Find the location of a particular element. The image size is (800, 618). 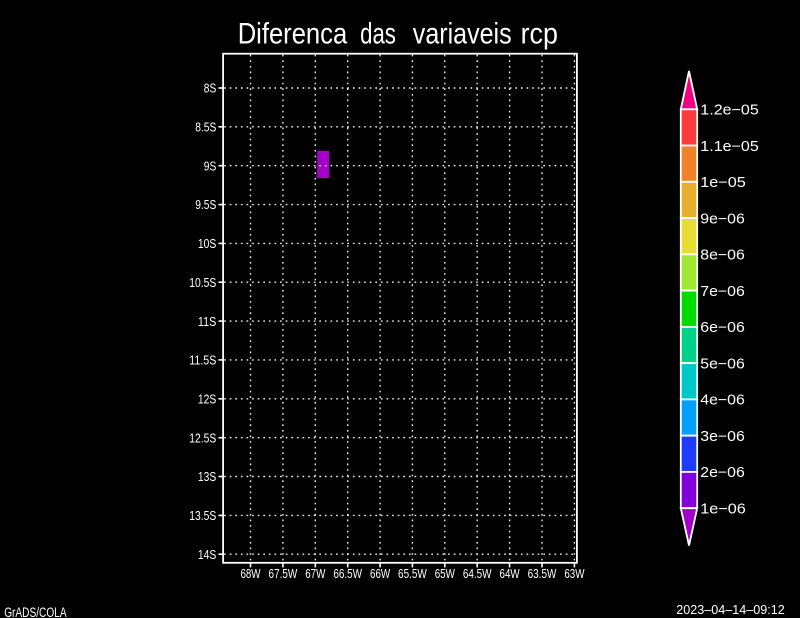

svg-text: 1.2e−05 is located at coordinates (729, 111).